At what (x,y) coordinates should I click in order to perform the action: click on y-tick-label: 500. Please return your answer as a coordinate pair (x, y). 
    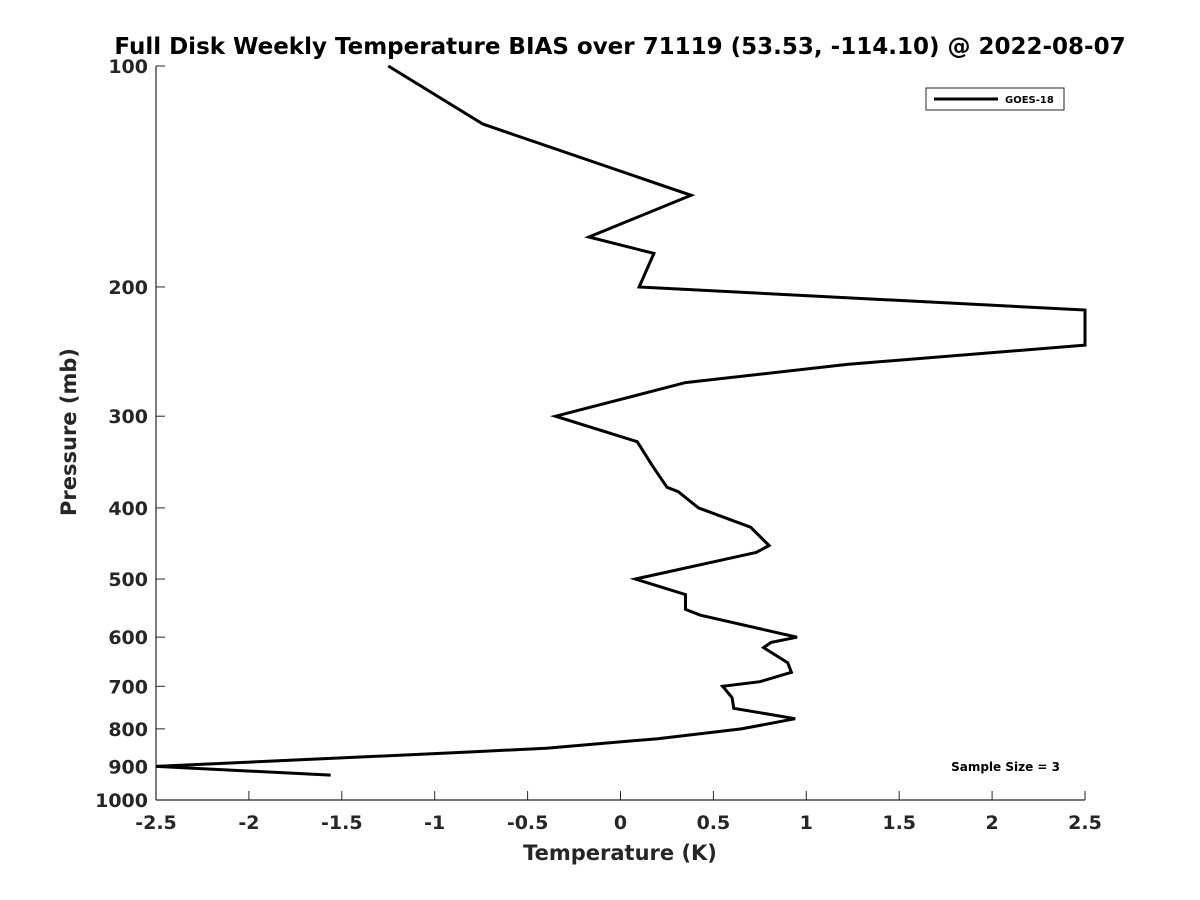
    Looking at the image, I should click on (128, 580).